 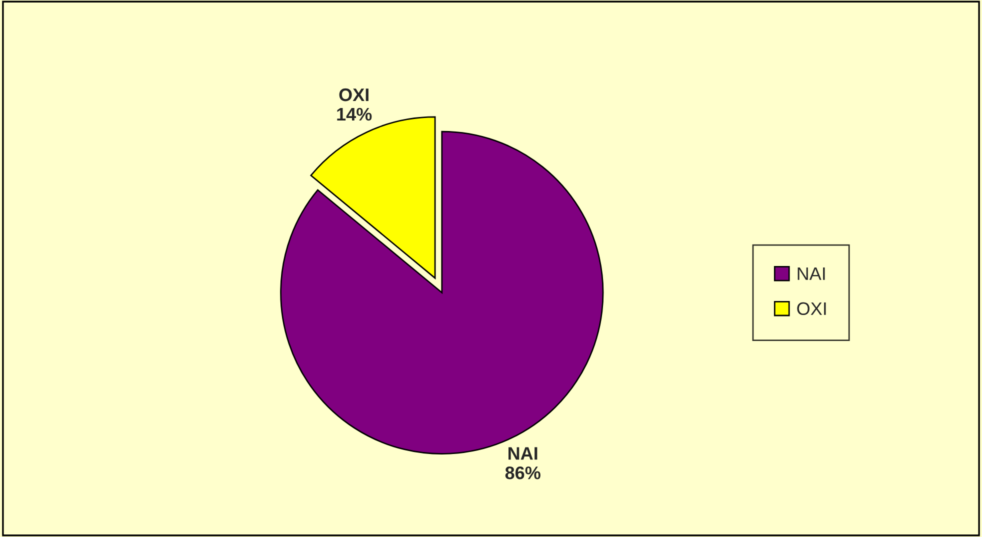 What do you see at coordinates (354, 114) in the screenshot?
I see `data-label: 14%` at bounding box center [354, 114].